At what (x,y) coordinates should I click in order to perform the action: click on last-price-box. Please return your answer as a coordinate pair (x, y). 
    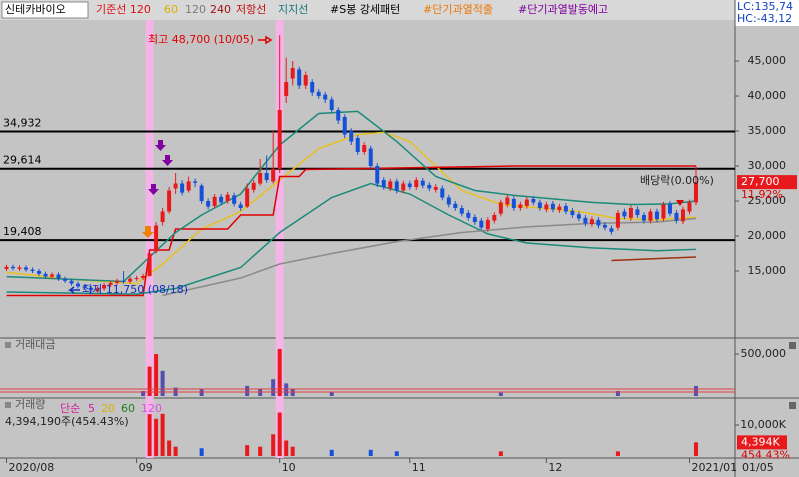
    Looking at the image, I should click on (767, 182).